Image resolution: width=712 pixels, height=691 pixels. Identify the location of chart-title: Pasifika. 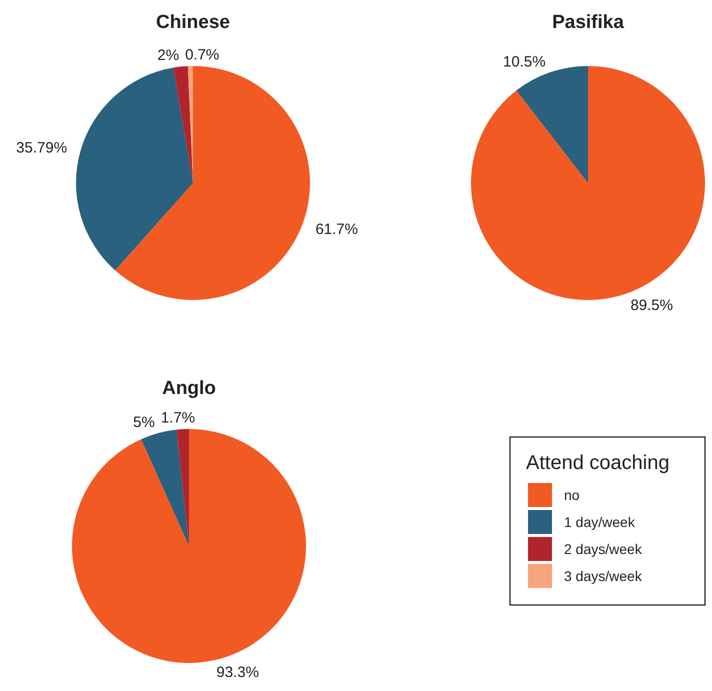
(588, 22).